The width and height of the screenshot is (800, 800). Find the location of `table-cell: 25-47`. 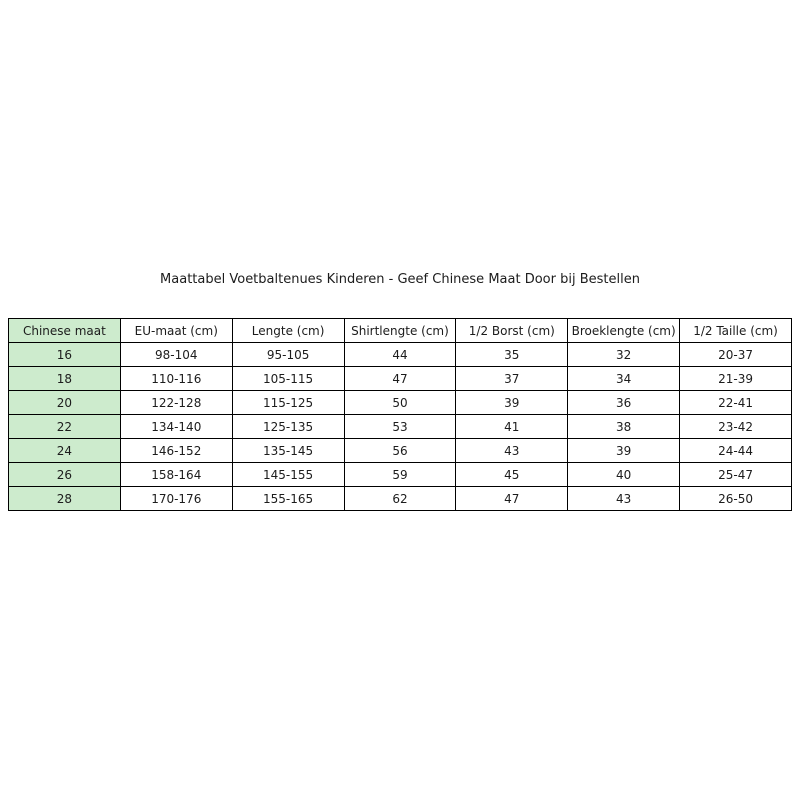

table-cell: 25-47 is located at coordinates (735, 474).